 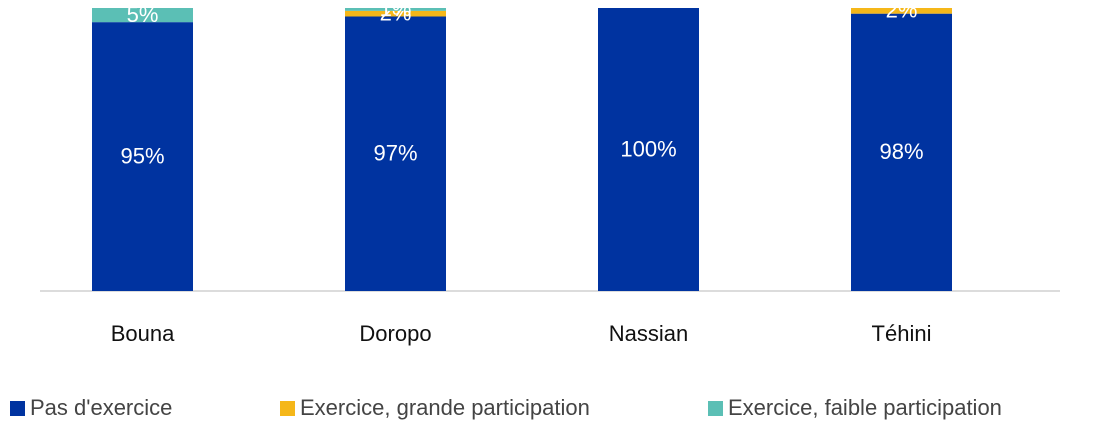 I want to click on value-label: 1%, so click(x=396, y=10).